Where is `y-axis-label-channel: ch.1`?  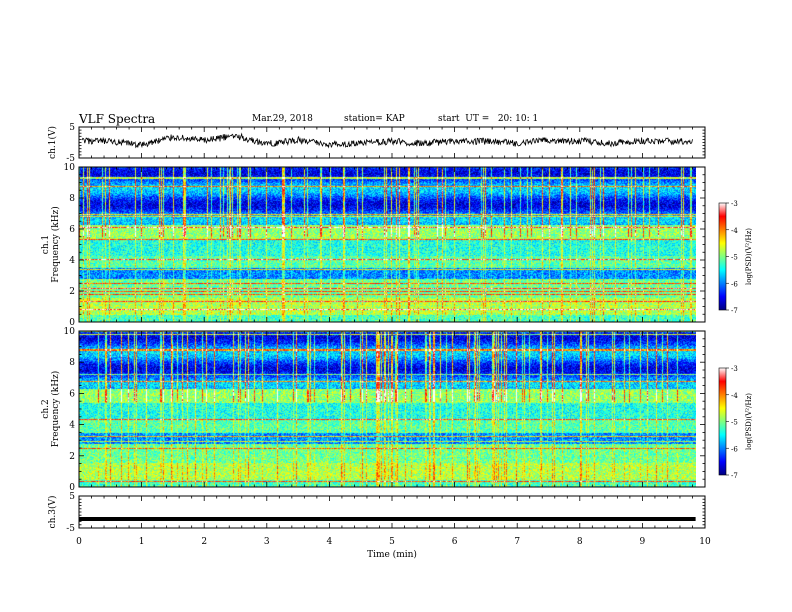 y-axis-label-channel: ch.1 is located at coordinates (46, 244).